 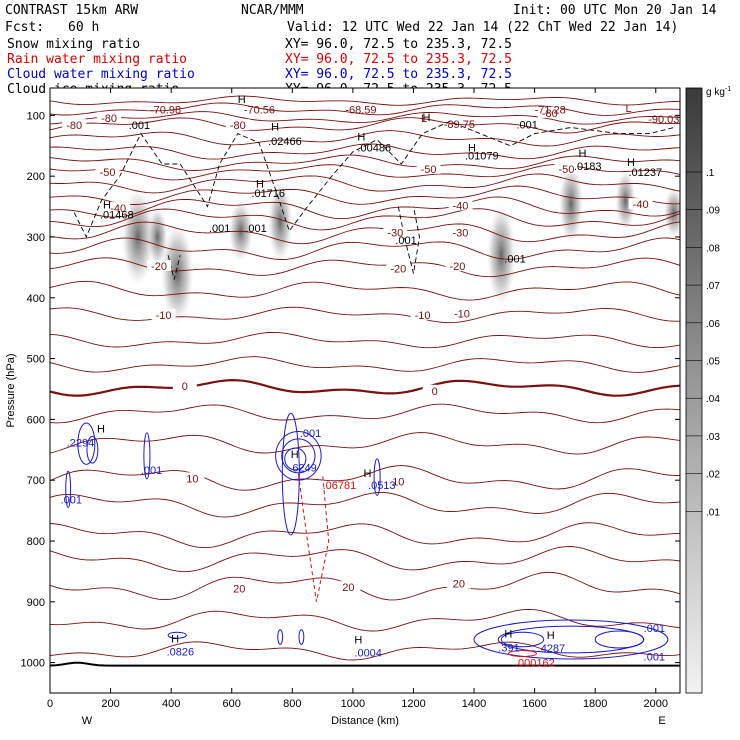 I want to click on rain-contours, so click(x=417, y=565).